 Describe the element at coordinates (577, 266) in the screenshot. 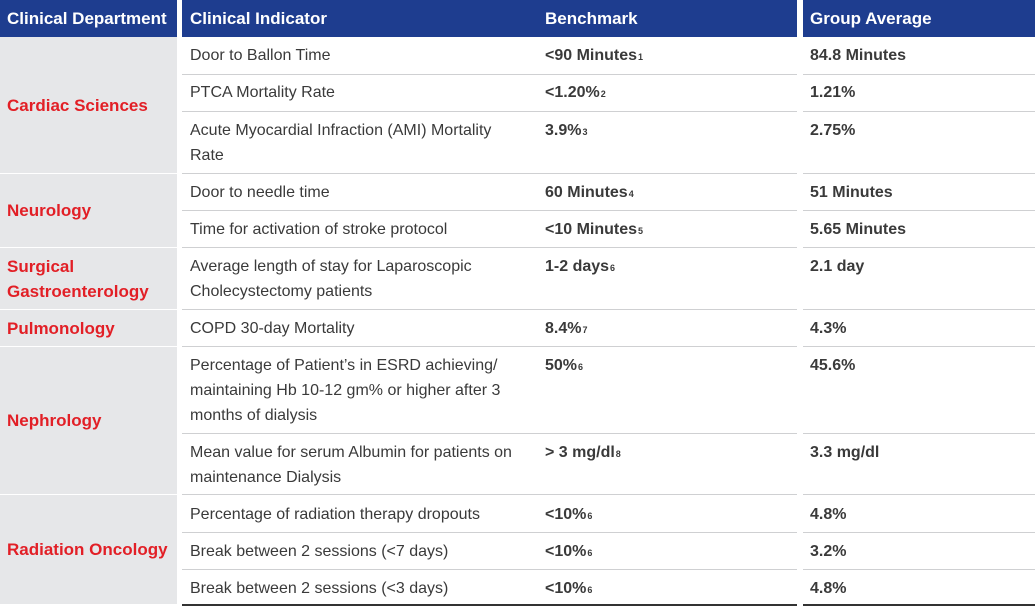

I see `benchmark-value: 1-2 days` at that location.